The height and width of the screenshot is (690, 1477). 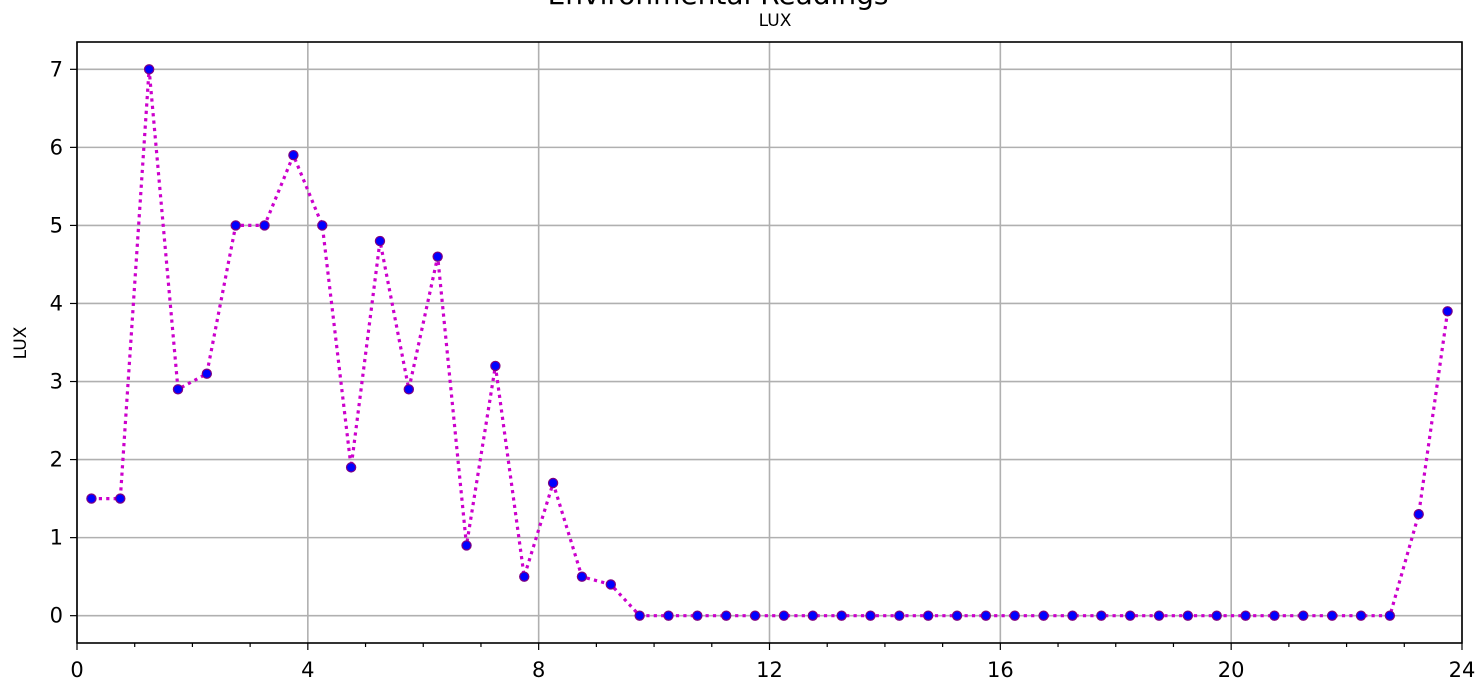 I want to click on y-tick-label: 5, so click(x=56, y=225).